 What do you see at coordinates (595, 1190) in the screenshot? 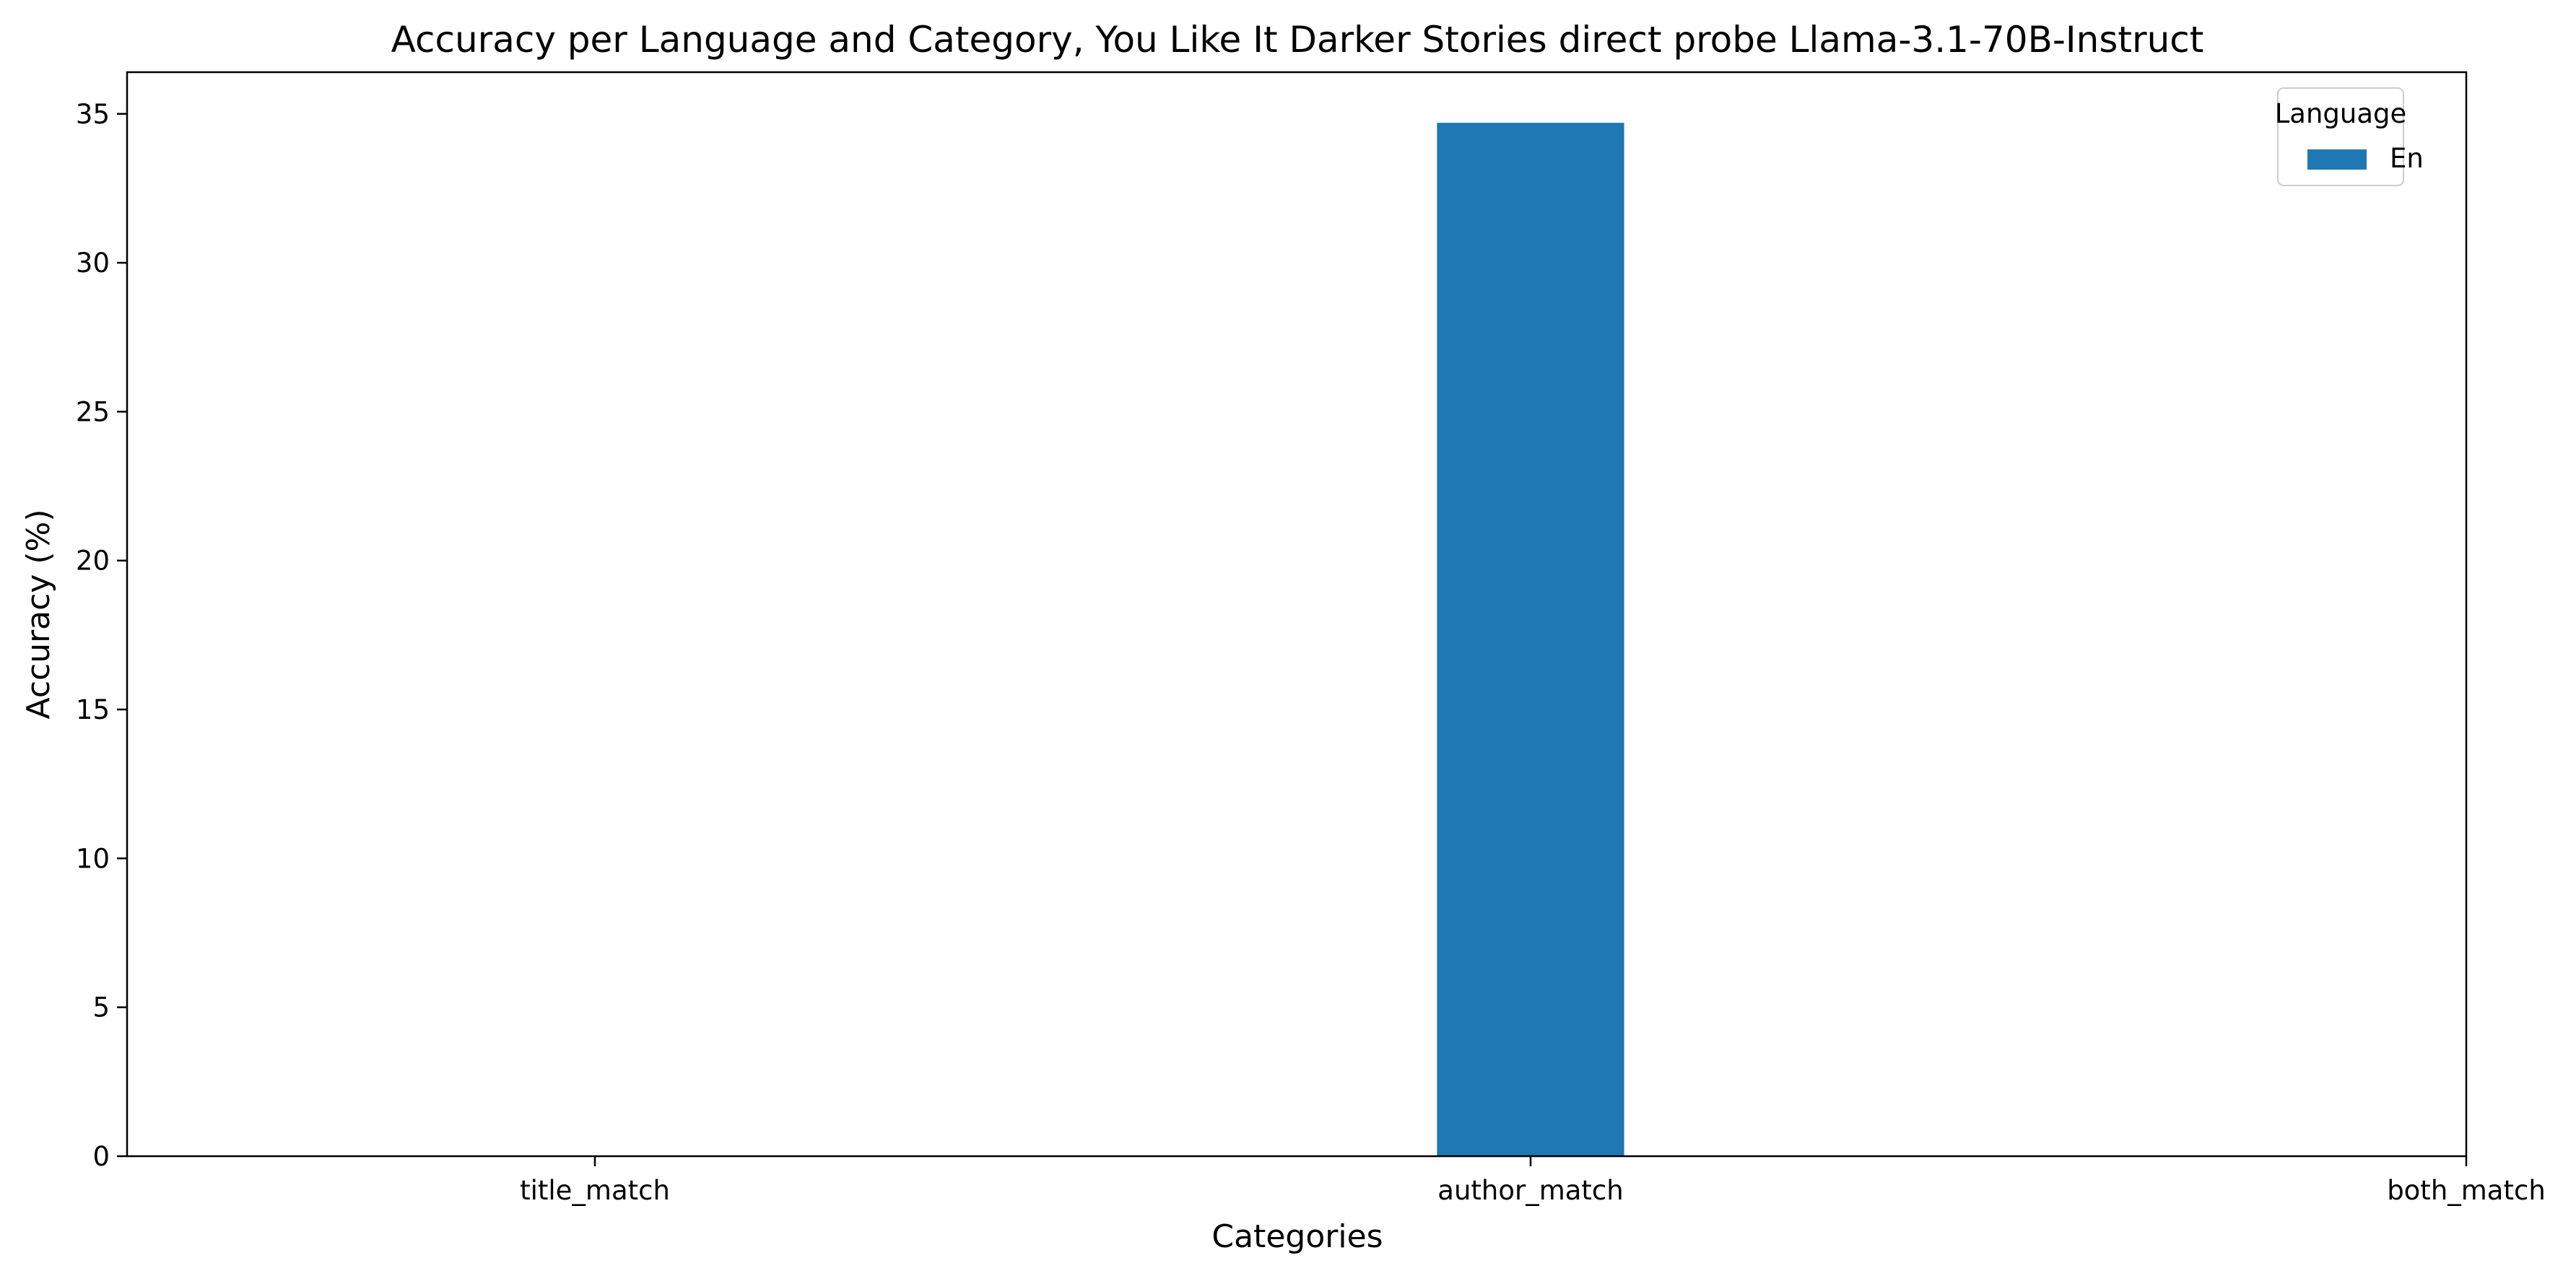
I see `x-tick-label-title_match: title_match` at bounding box center [595, 1190].